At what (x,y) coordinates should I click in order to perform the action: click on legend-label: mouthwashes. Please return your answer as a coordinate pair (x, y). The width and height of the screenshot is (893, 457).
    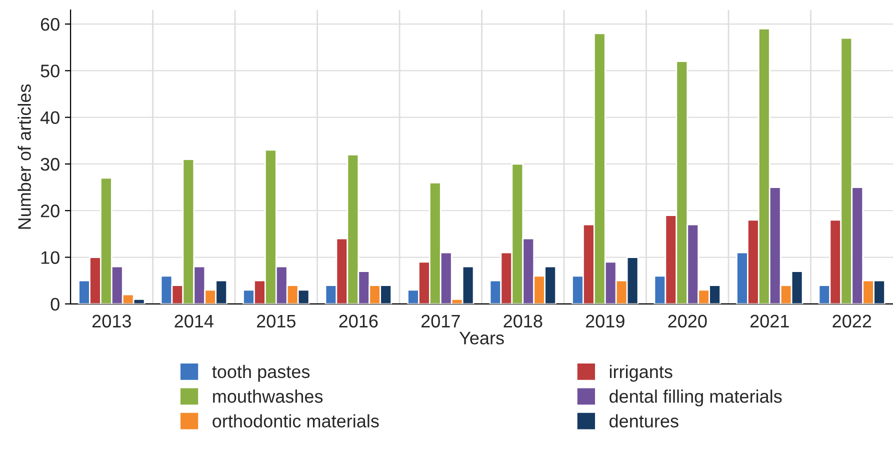
    Looking at the image, I should click on (268, 396).